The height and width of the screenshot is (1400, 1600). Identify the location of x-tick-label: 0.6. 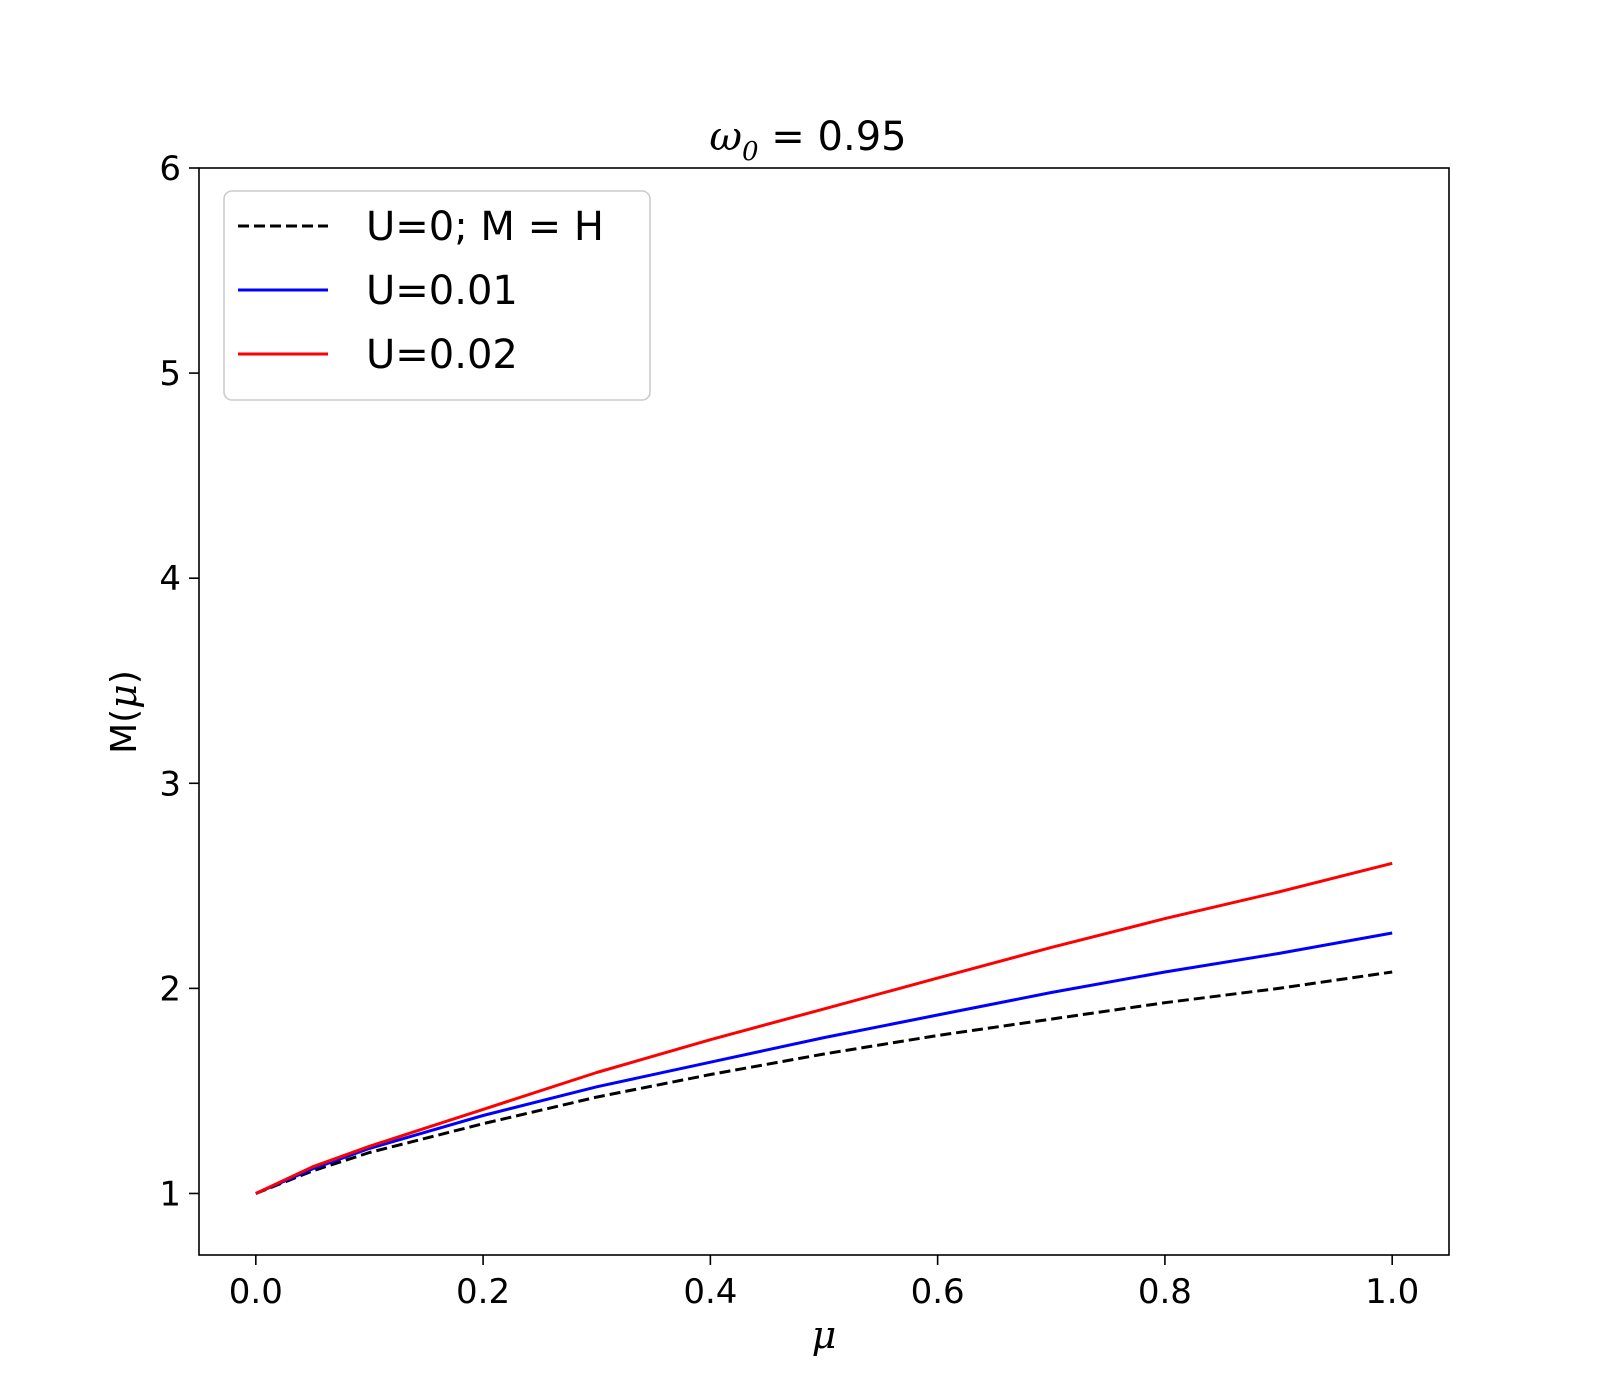
(938, 1292).